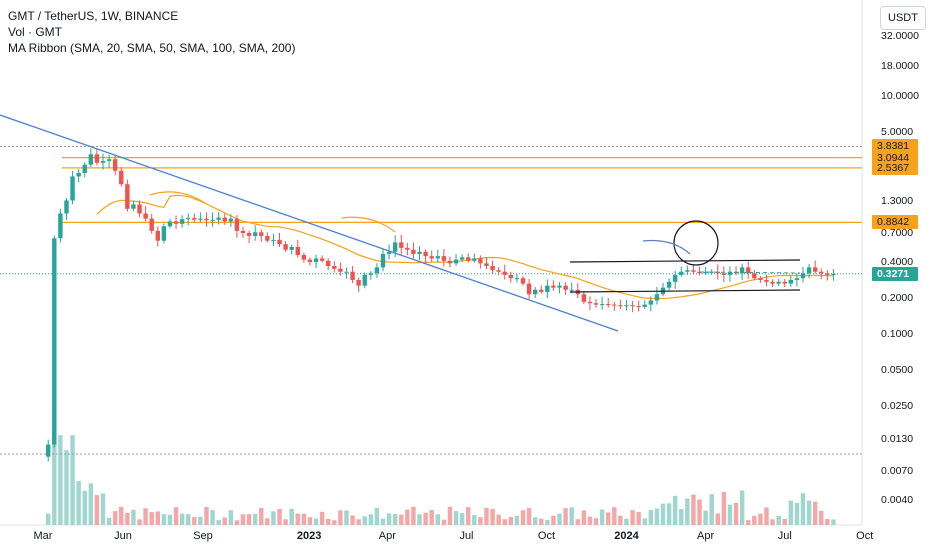 Image resolution: width=932 pixels, height=550 pixels. What do you see at coordinates (897, 201) in the screenshot?
I see `y-tick-label: 1.3000` at bounding box center [897, 201].